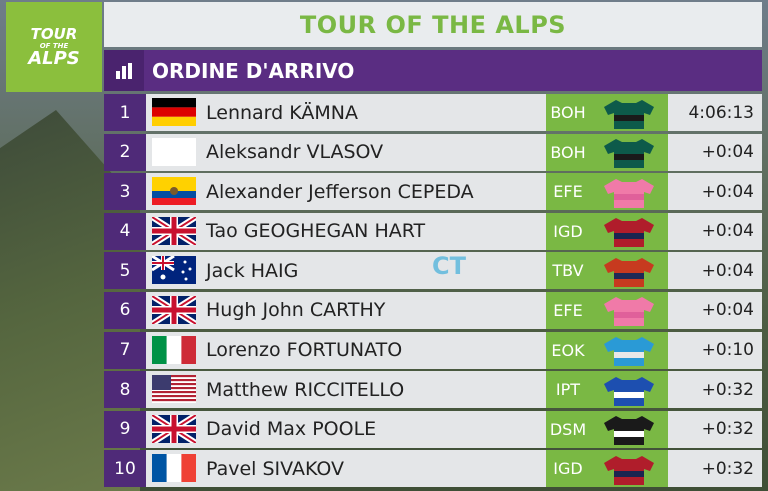  Describe the element at coordinates (433, 112) in the screenshot. I see `result-row: 1 Lennard KÄMNA BOH 4:06:13` at that location.